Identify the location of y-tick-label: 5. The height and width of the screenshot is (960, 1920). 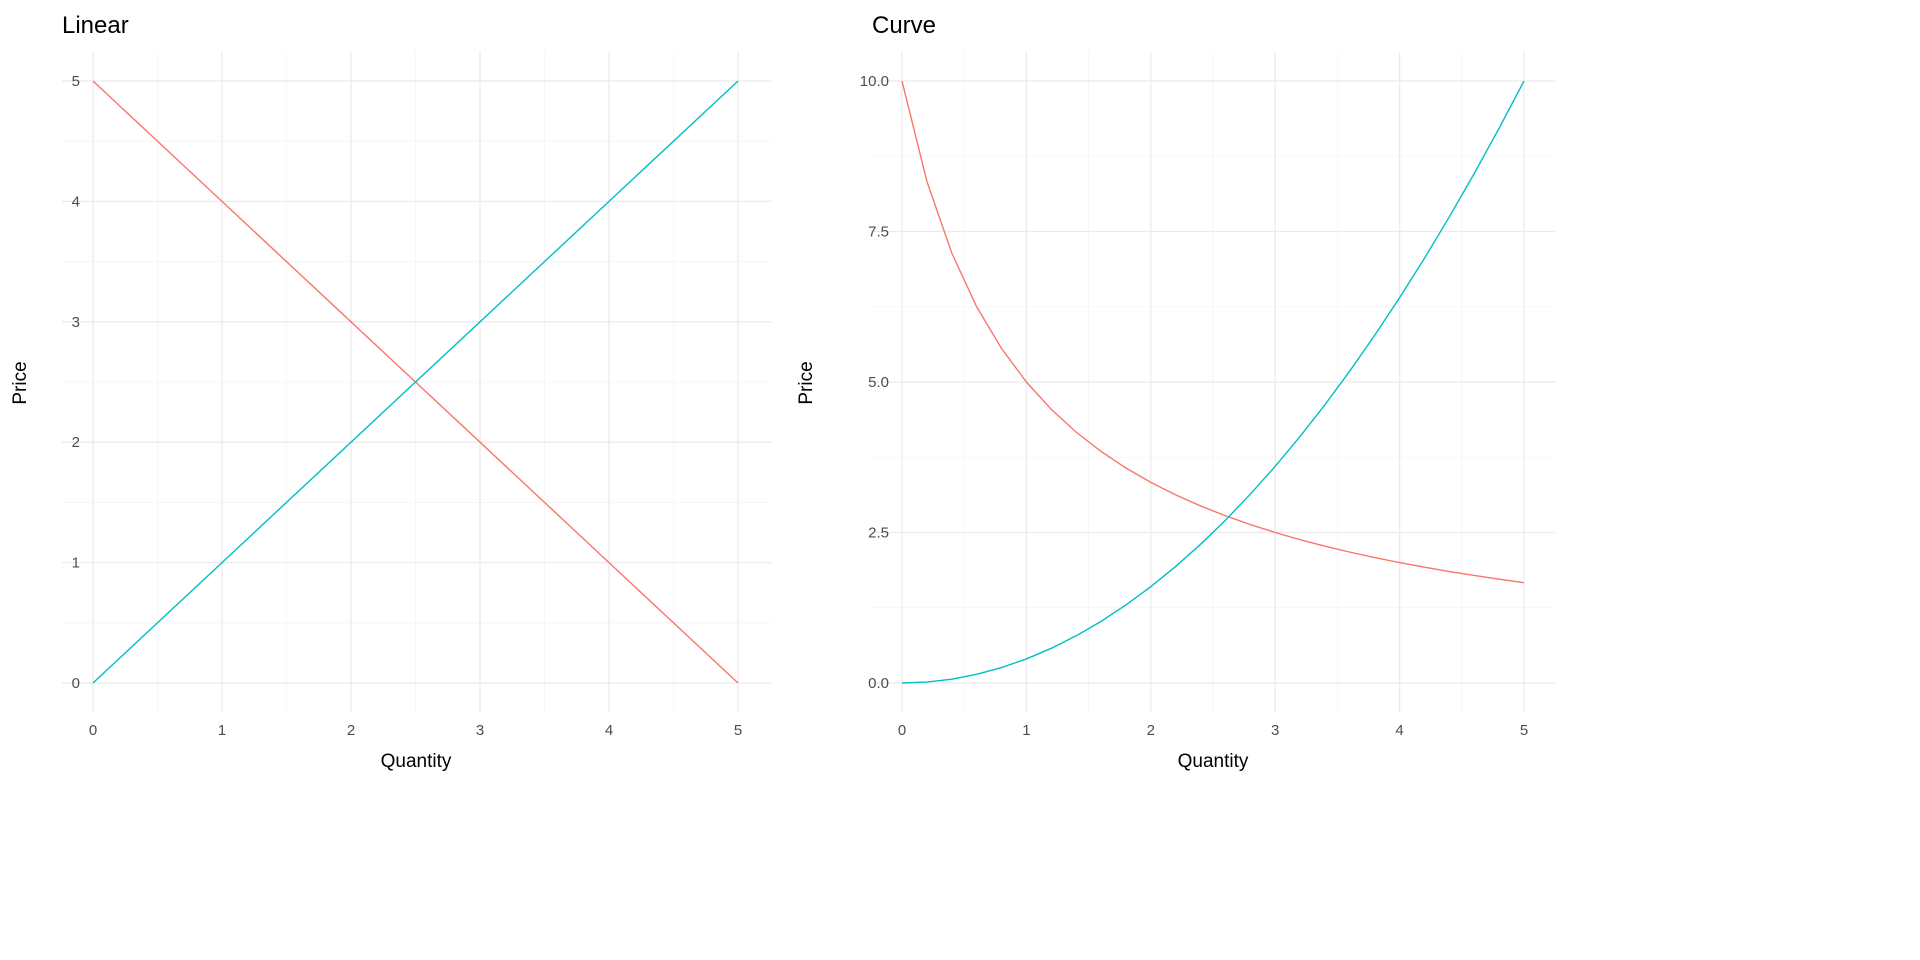
(76, 81).